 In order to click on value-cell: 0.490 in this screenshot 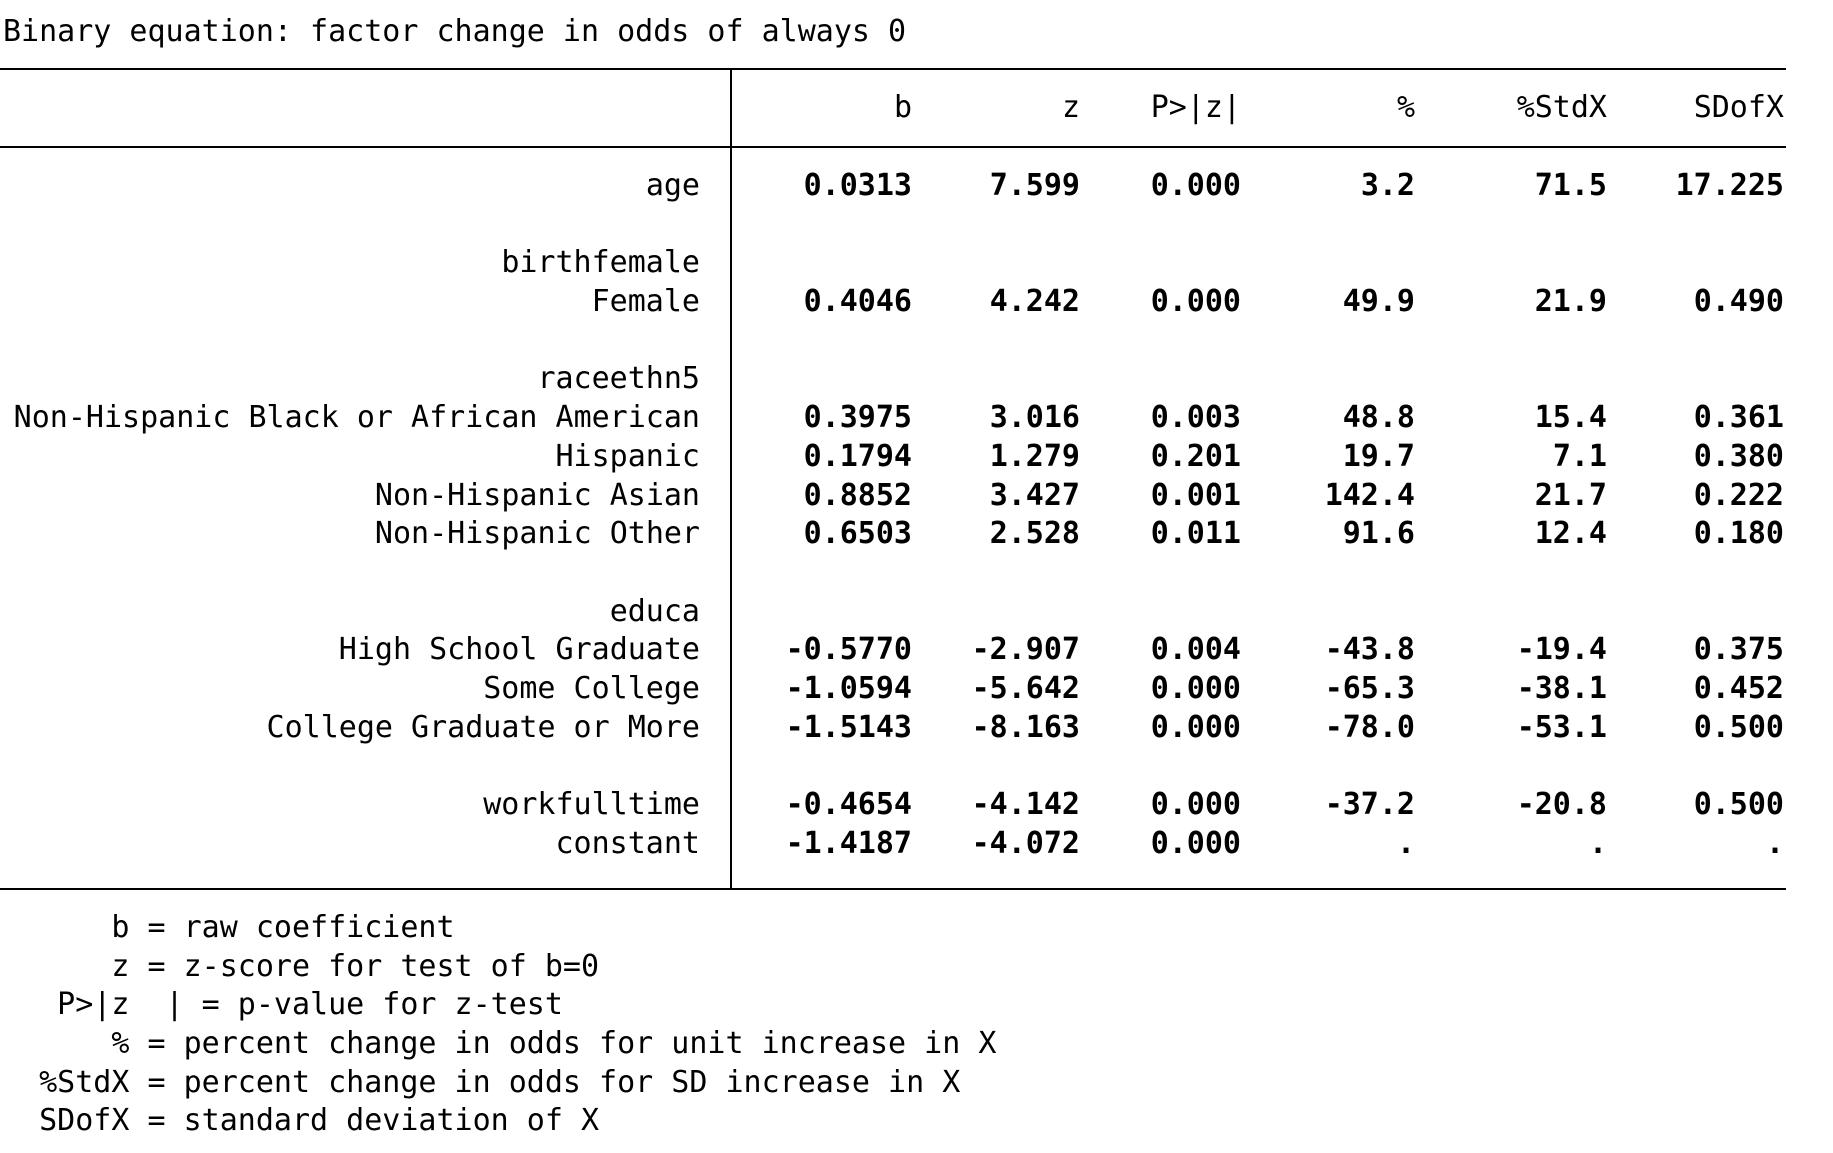, I will do `click(1738, 302)`.